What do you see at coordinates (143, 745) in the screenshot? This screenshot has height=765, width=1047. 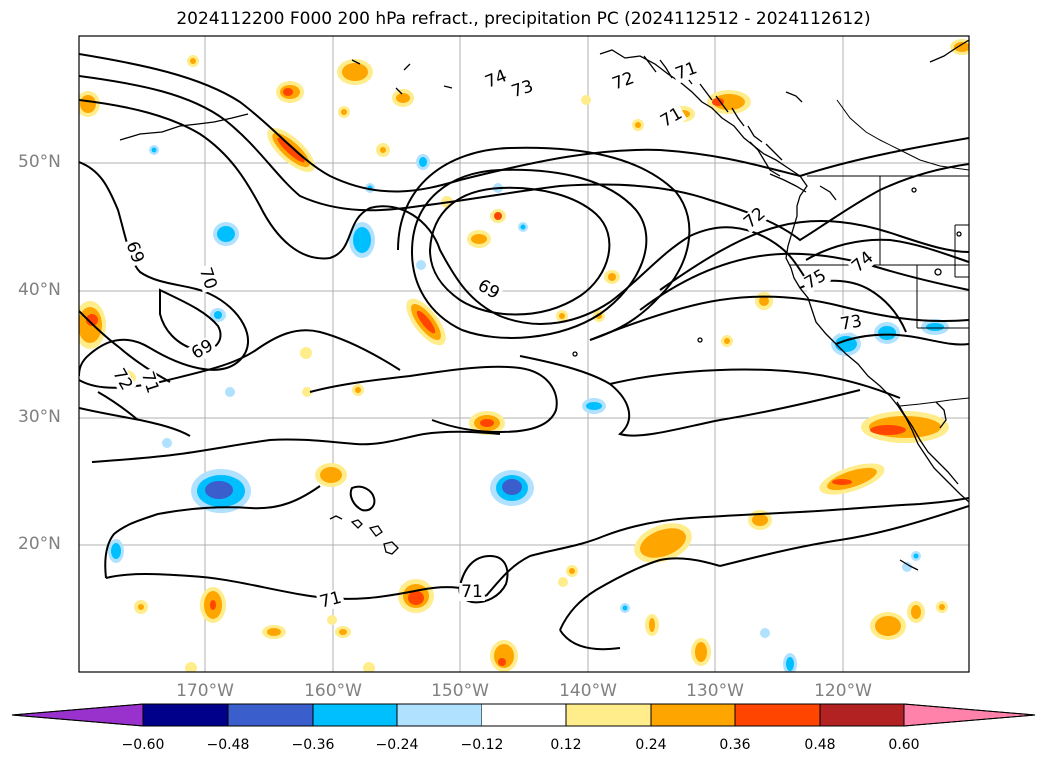 I see `colorbar-tick-label: −0.60` at bounding box center [143, 745].